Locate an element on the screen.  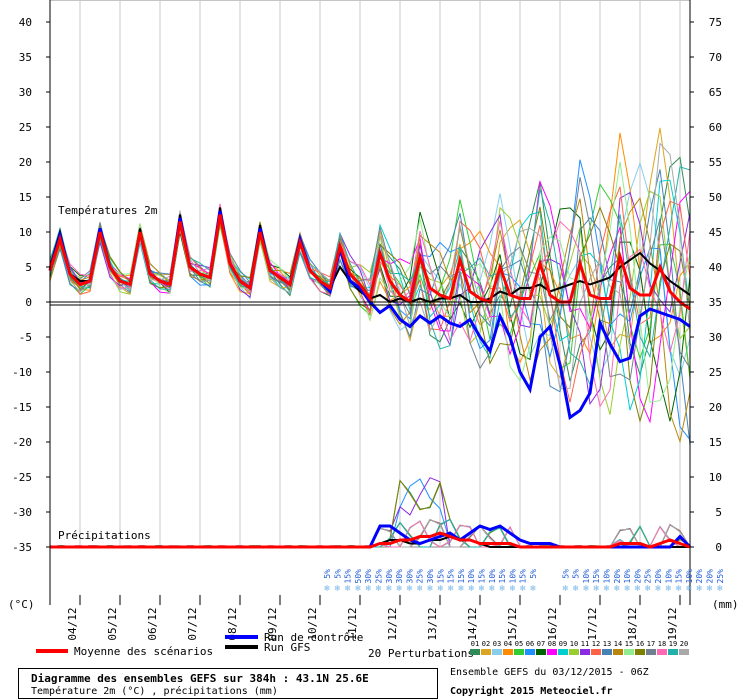
y2-tick-label: 15 is located at coordinates (715, 442).